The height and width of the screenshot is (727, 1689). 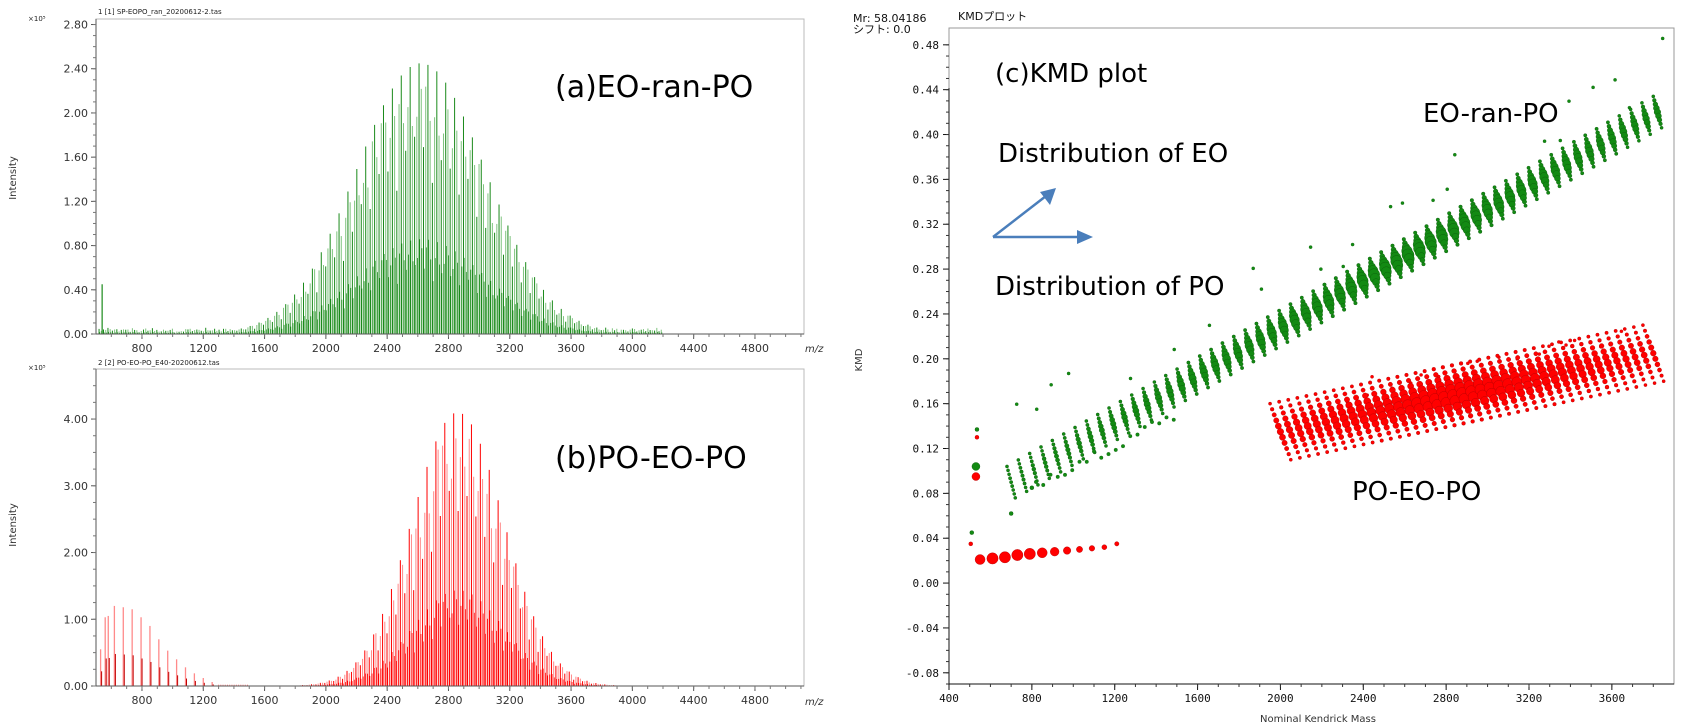 I want to click on kmd-y-tick-label: 0.44, so click(x=926, y=90).